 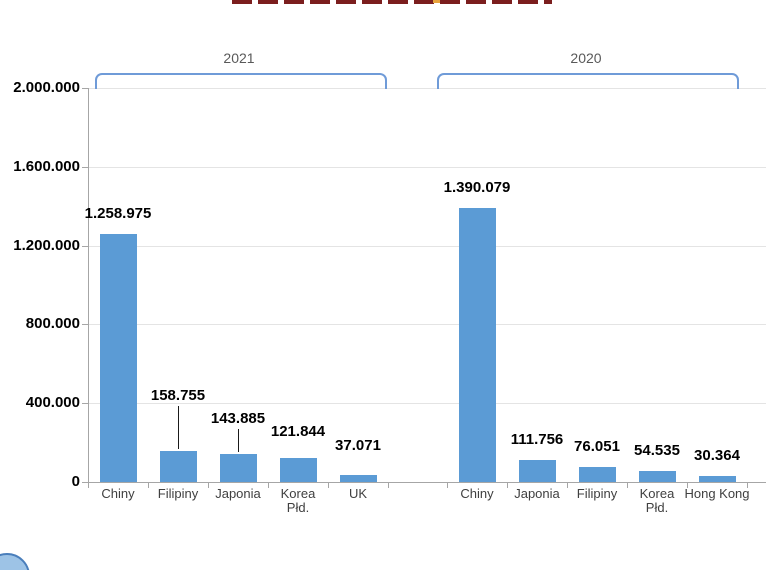 I want to click on bar-value-label: 1.258.975, so click(x=118, y=213).